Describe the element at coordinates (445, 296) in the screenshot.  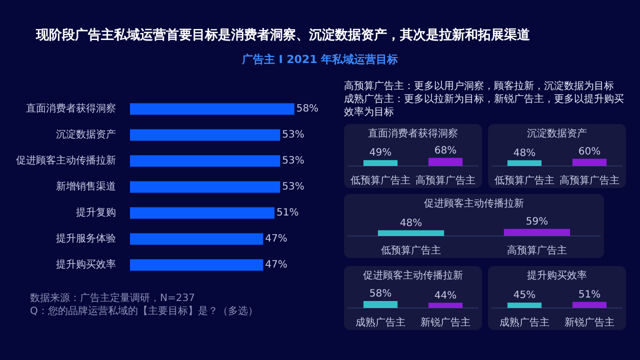
I see `data-label: 44%` at that location.